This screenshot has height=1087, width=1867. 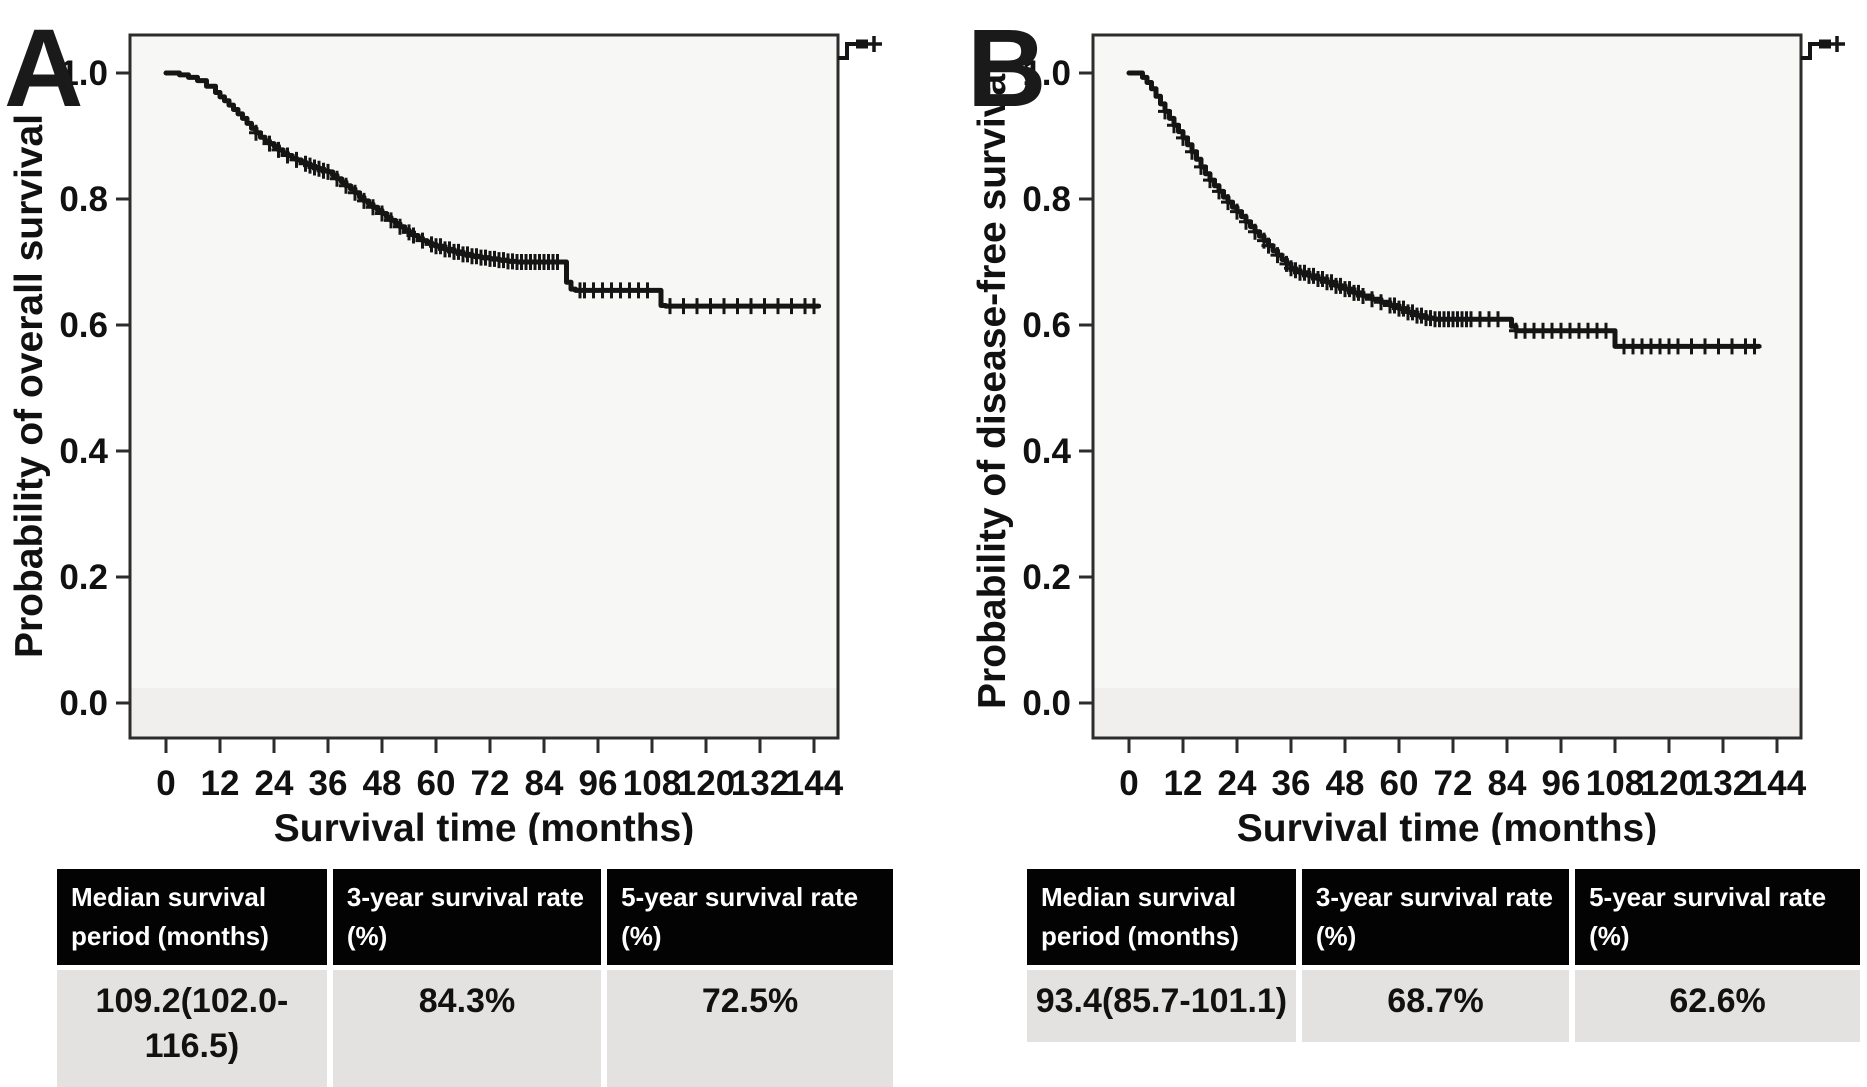 I want to click on value-5-year-rate: 72.5%, so click(x=750, y=1028).